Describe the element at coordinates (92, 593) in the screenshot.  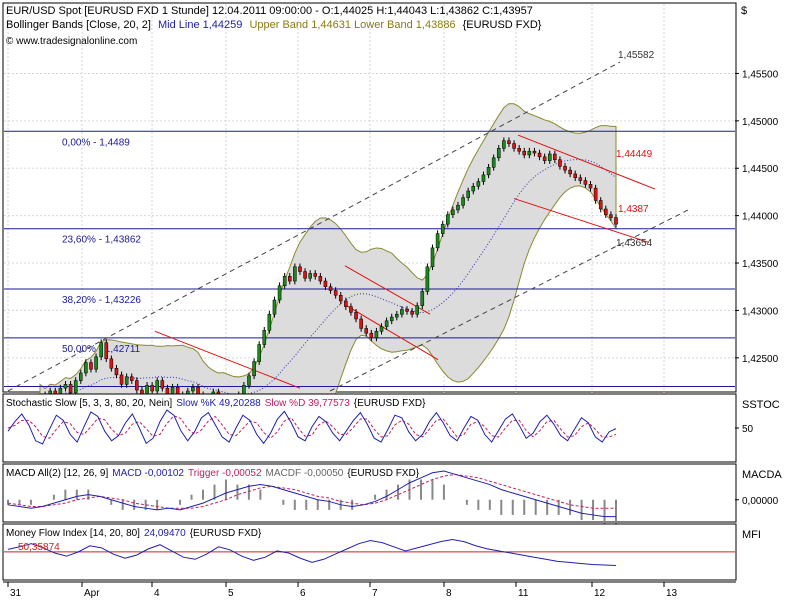
I see `time-tick-label: Apr` at that location.